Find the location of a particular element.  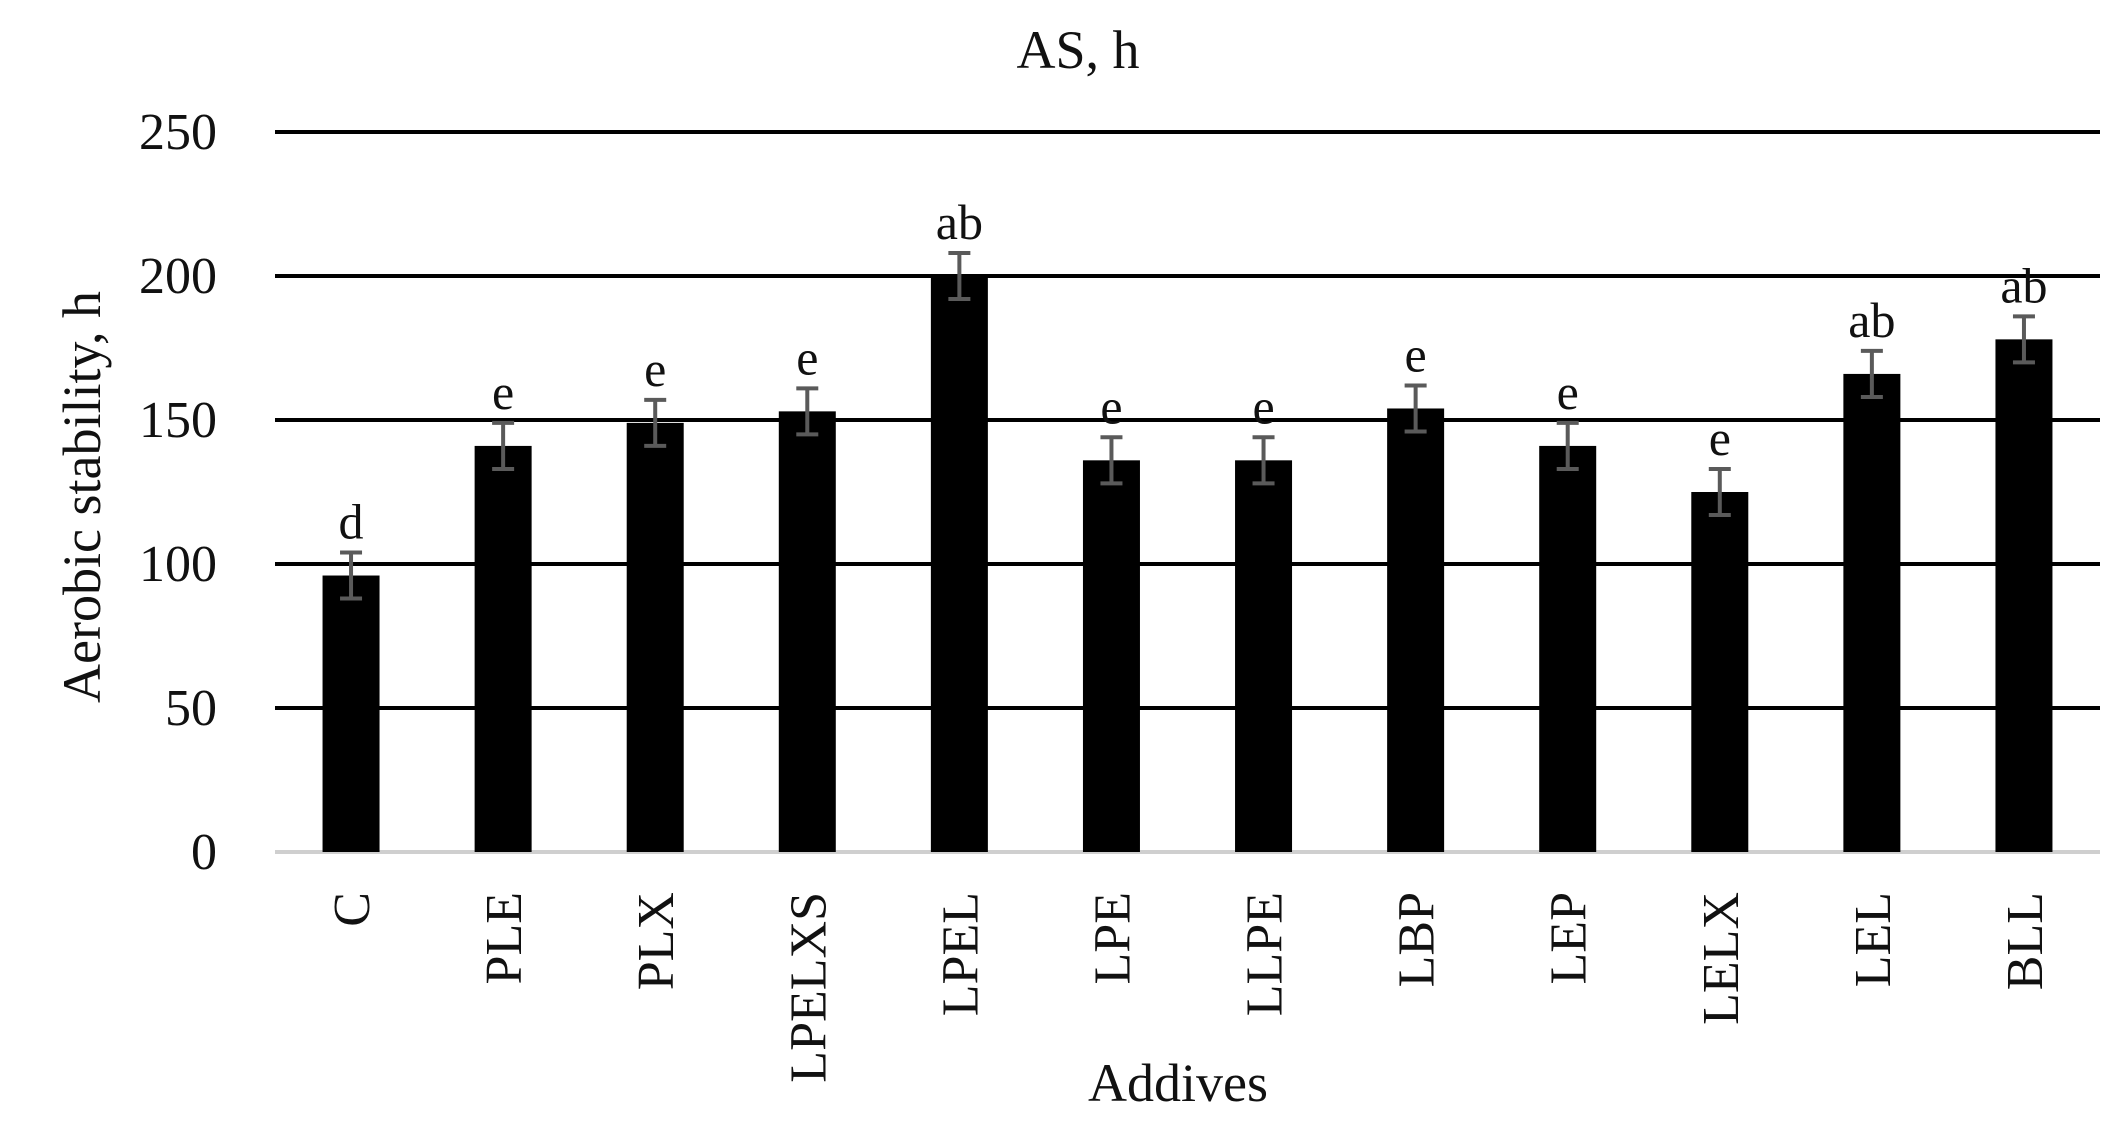

y-tick-label: 150 is located at coordinates (178, 420).